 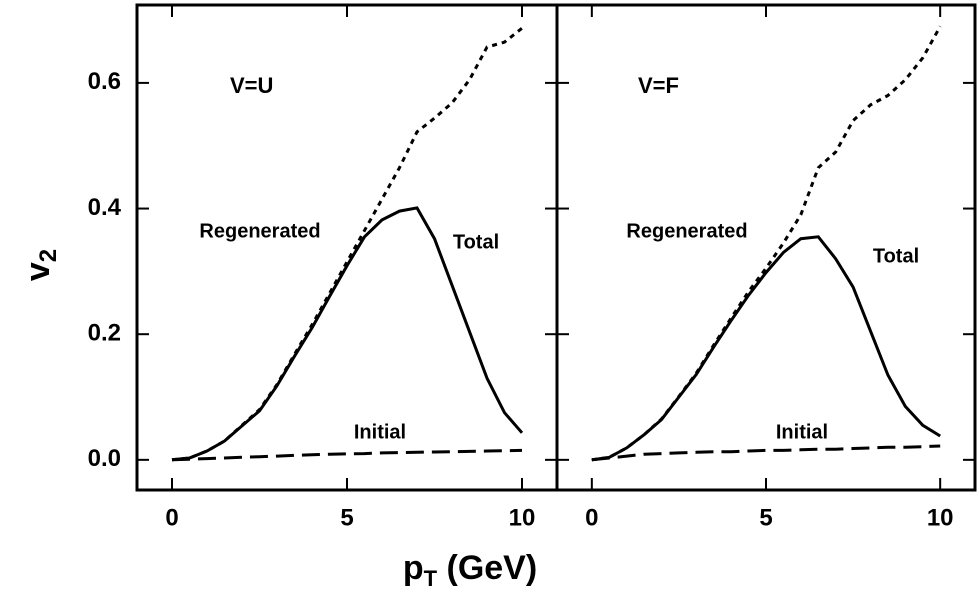 I want to click on curve-solid, so click(x=766, y=348).